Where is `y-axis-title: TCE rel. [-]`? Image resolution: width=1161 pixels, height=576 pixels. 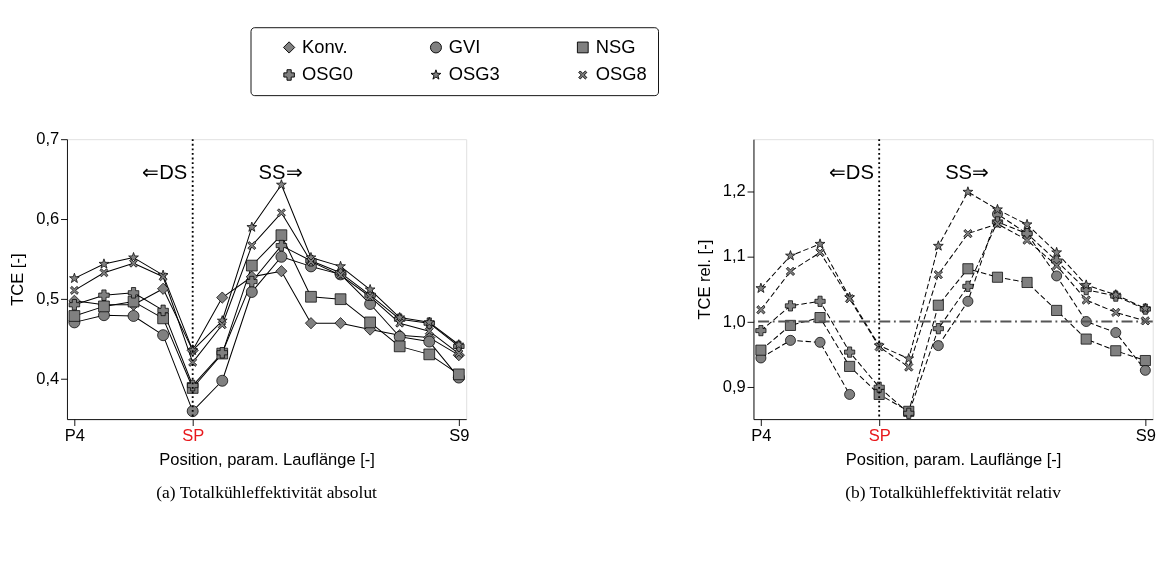 y-axis-title: TCE rel. [-] is located at coordinates (704, 279).